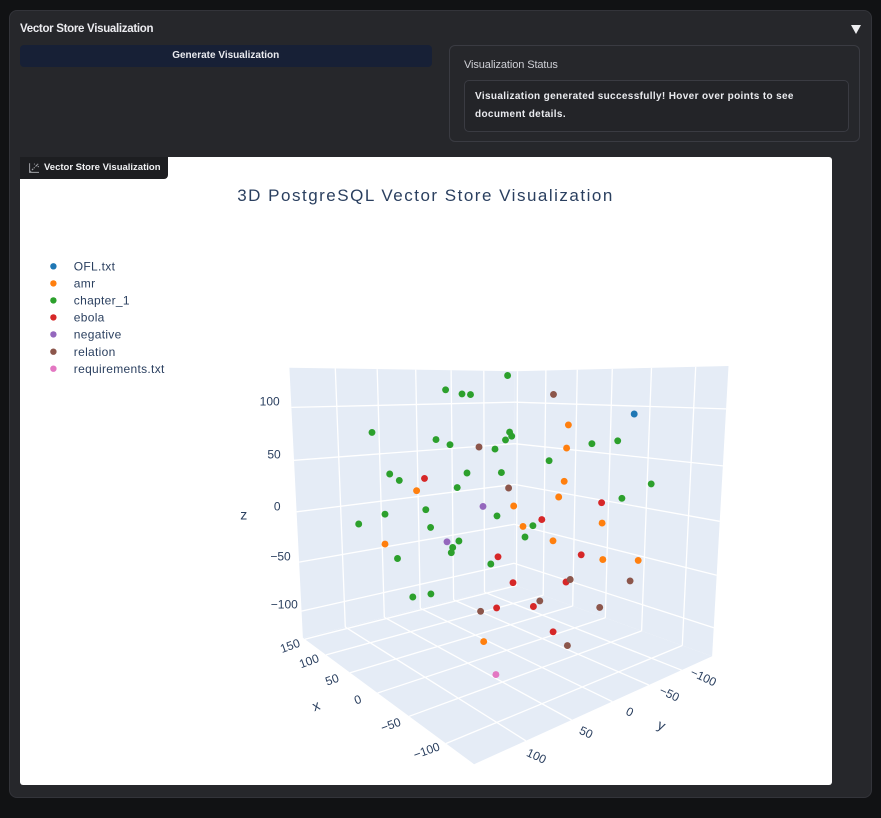 This screenshot has height=818, width=881. Describe the element at coordinates (102, 301) in the screenshot. I see `svg-text: chapter_1` at that location.